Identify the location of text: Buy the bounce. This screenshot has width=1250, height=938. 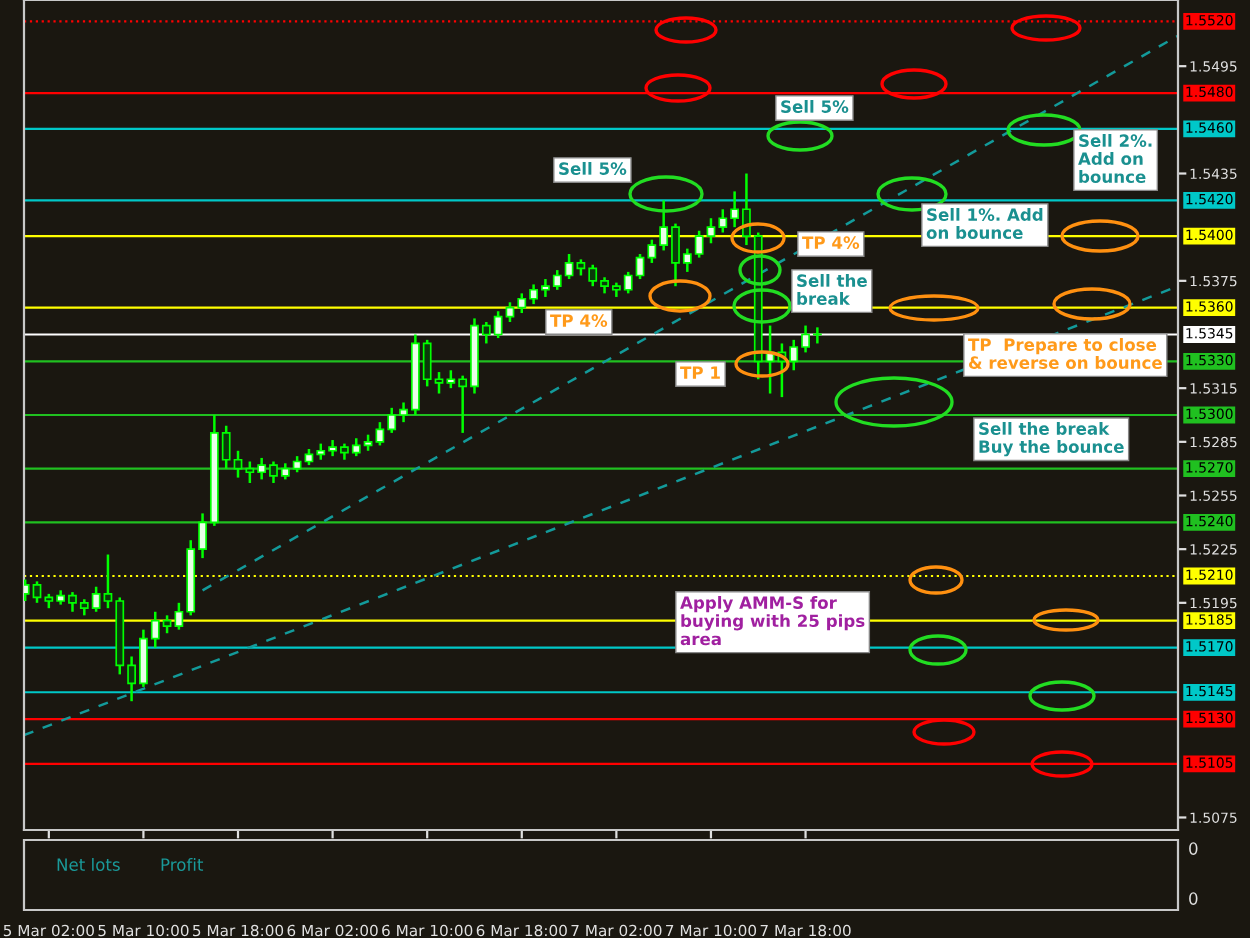
(1051, 448).